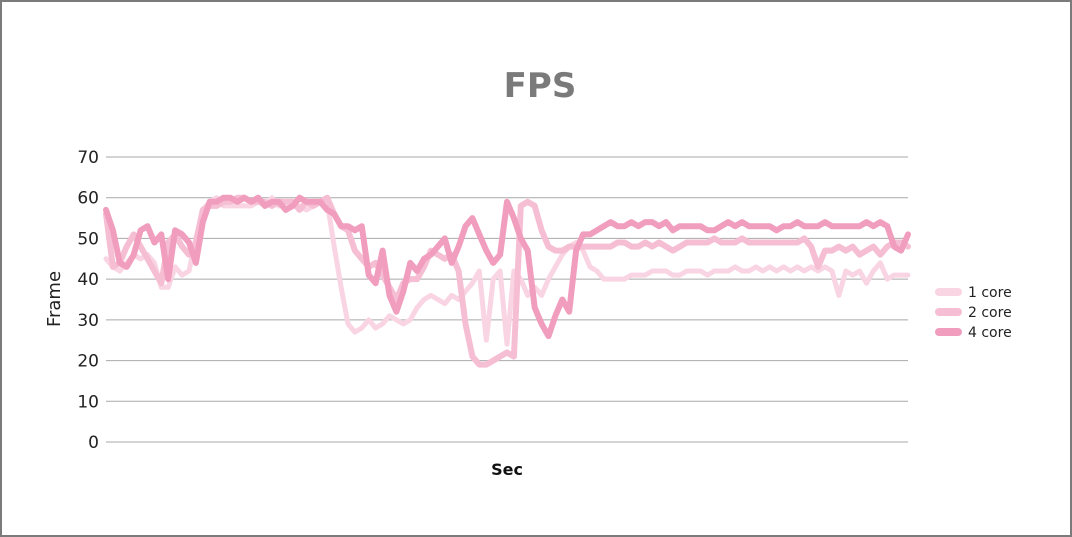  What do you see at coordinates (990, 293) in the screenshot?
I see `legend-label: 1 core` at bounding box center [990, 293].